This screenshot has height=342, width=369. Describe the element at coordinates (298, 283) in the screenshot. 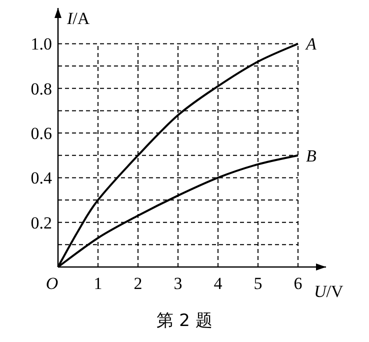

I see `x-tick-label: 6` at that location.